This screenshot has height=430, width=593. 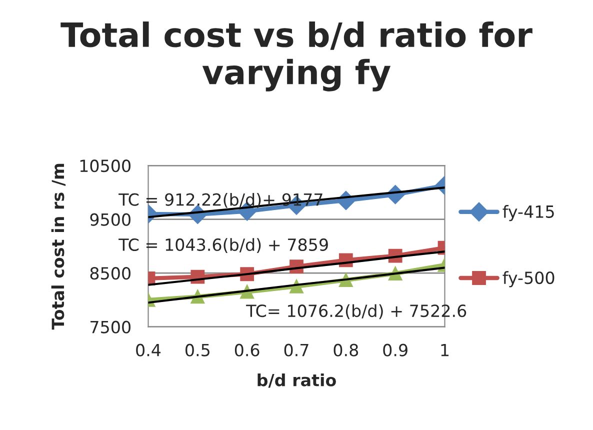 I want to click on y-axis-title: Total cost in rs /m, so click(x=58, y=247).